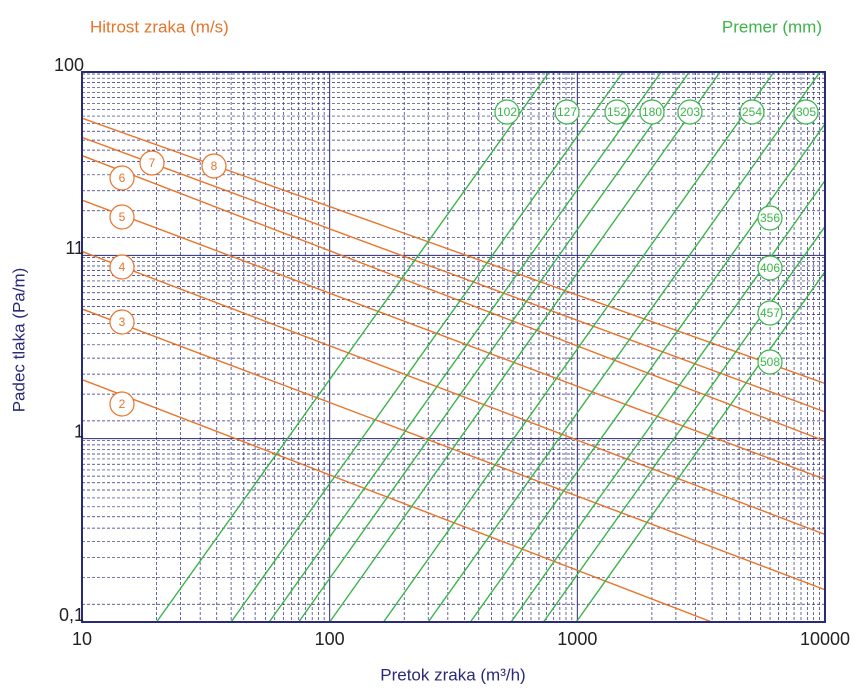 This screenshot has width=860, height=689. Describe the element at coordinates (700, 446) in the screenshot. I see `series-line` at that location.